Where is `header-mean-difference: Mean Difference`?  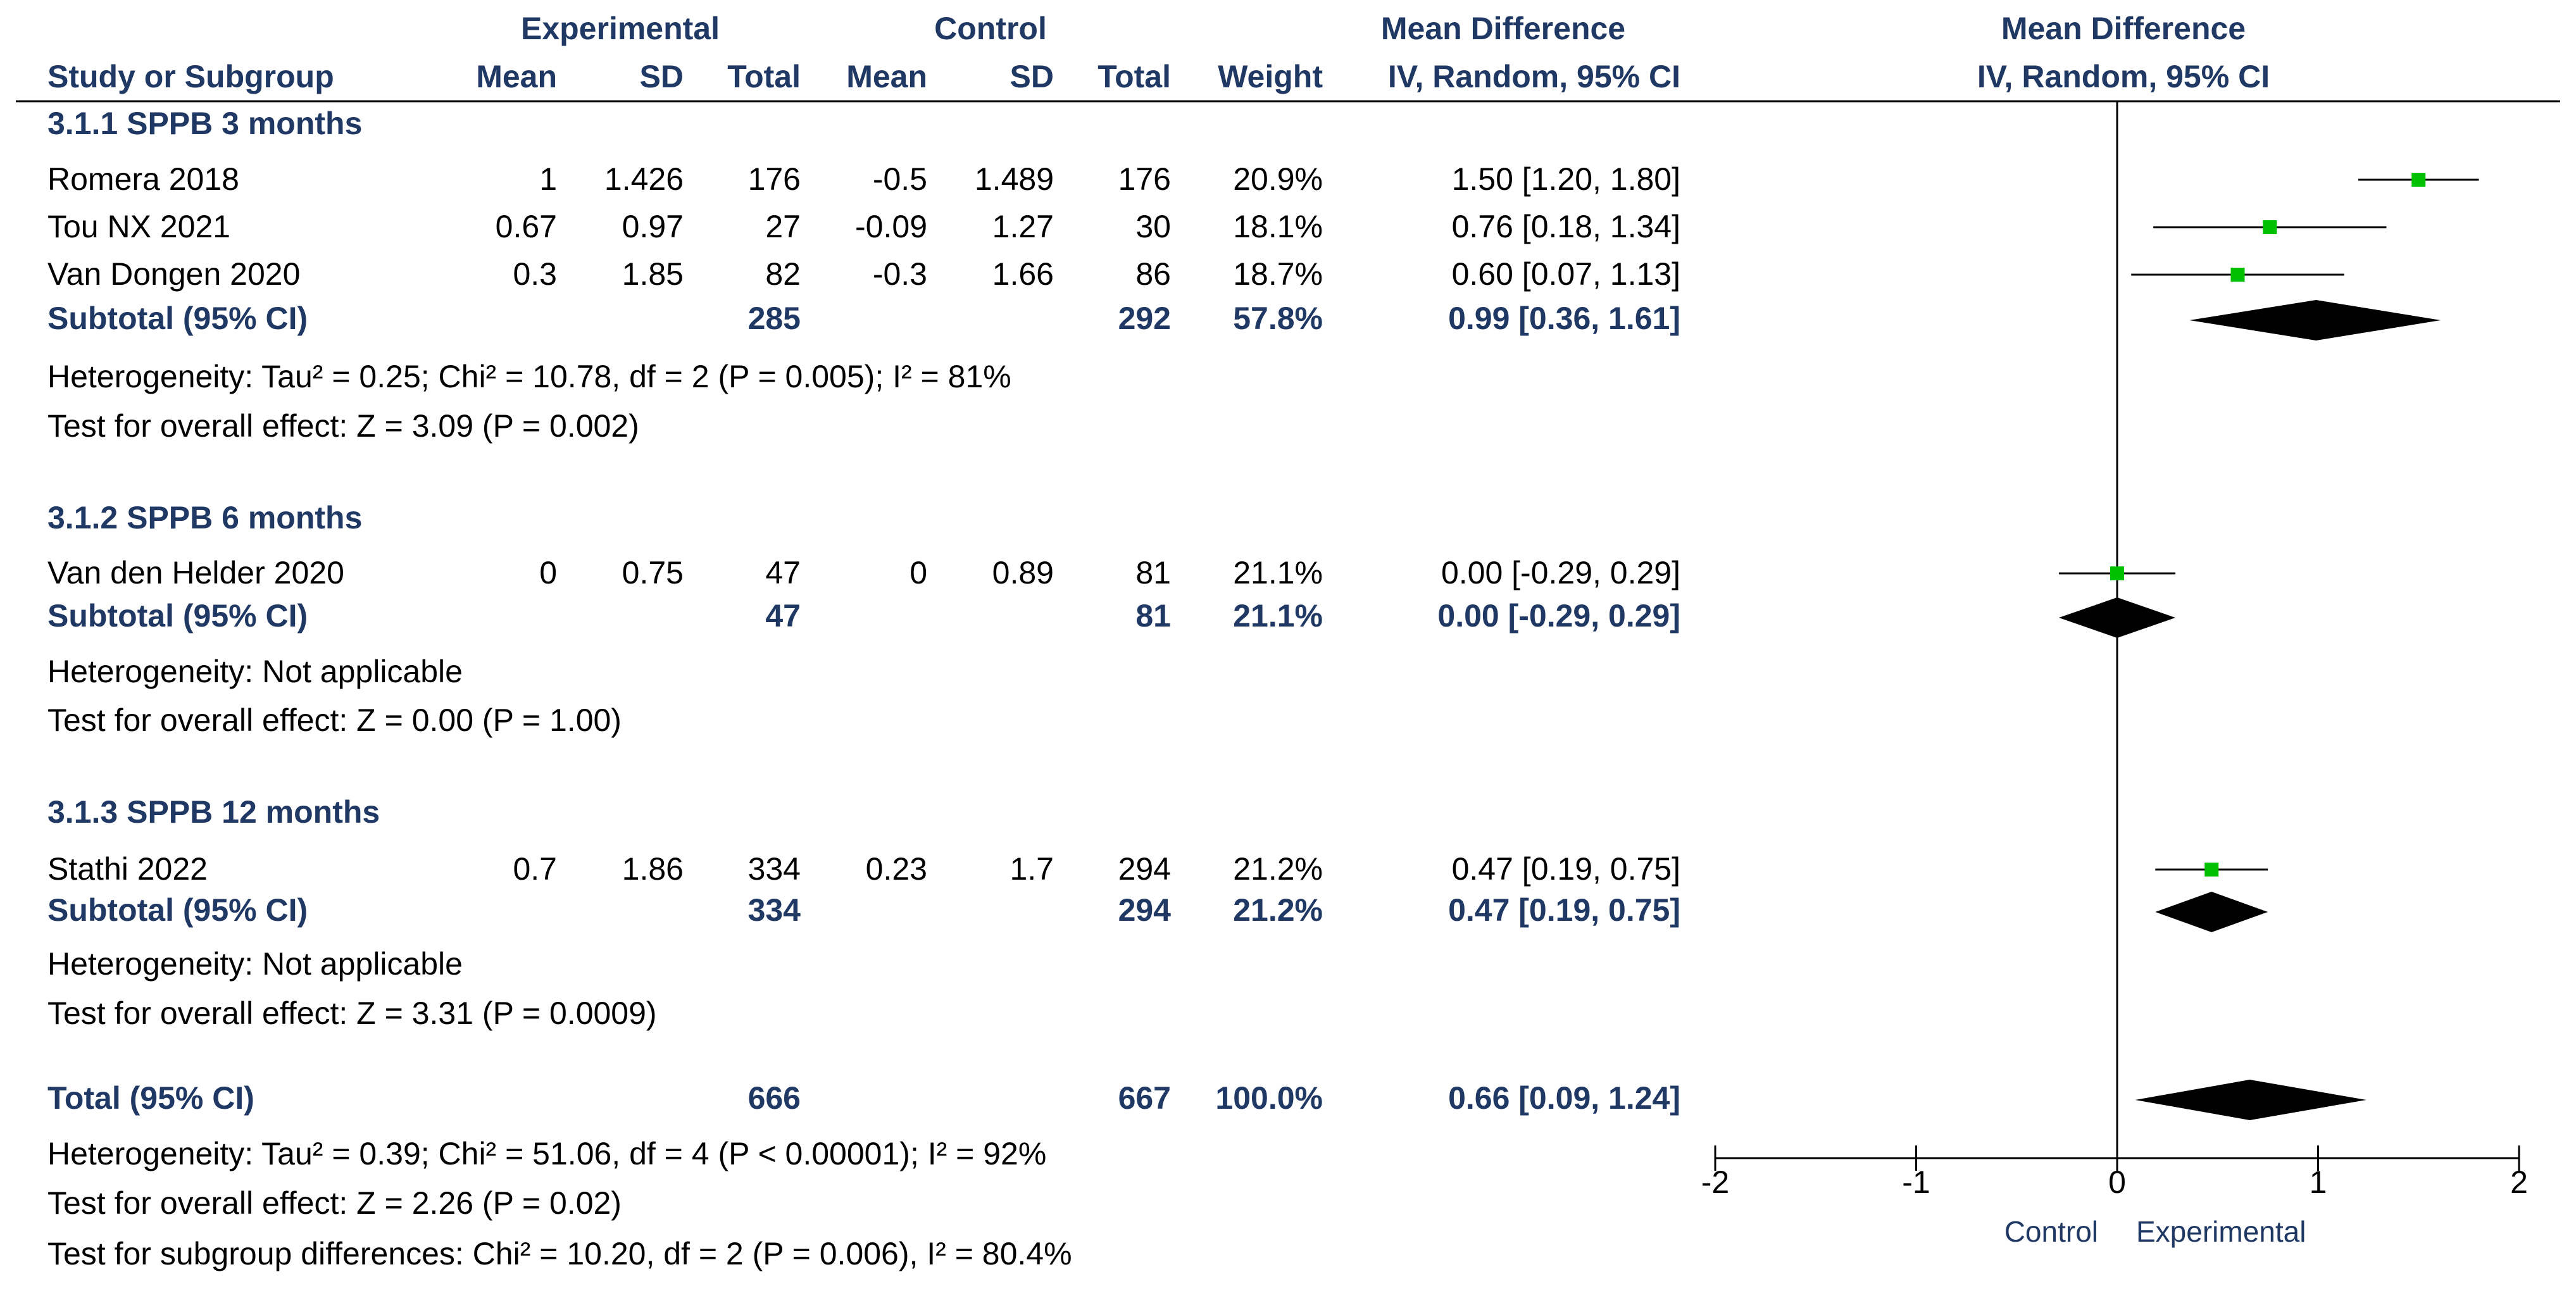
header-mean-difference: Mean Difference is located at coordinates (1503, 28).